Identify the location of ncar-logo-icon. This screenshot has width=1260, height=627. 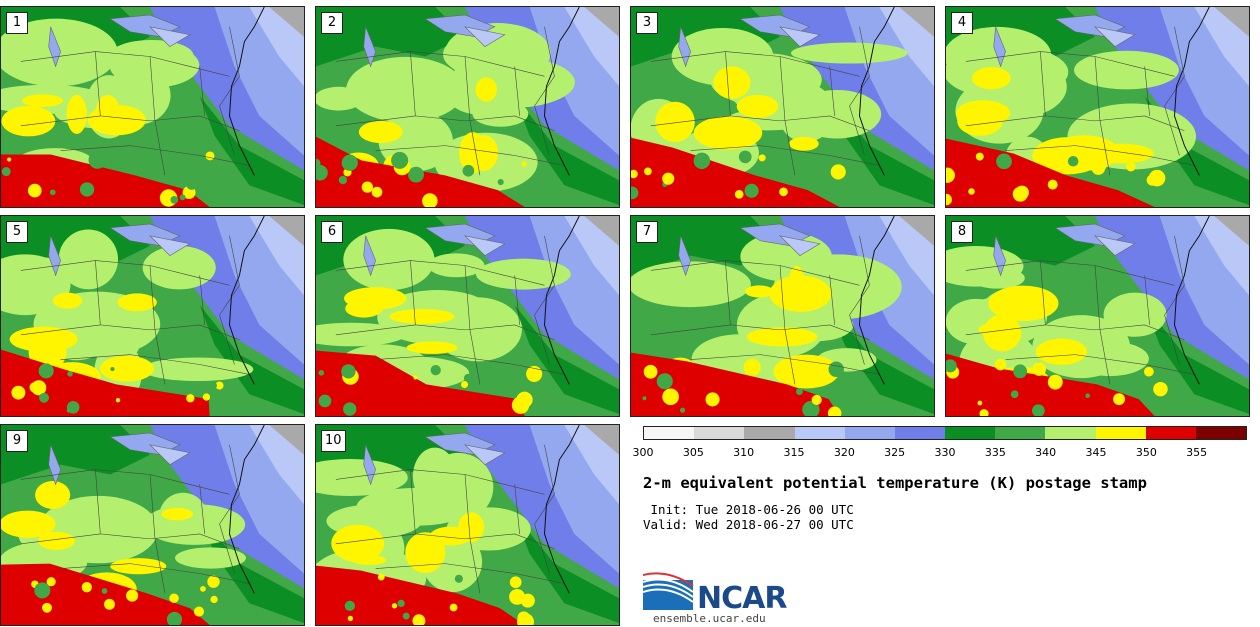
(668, 591).